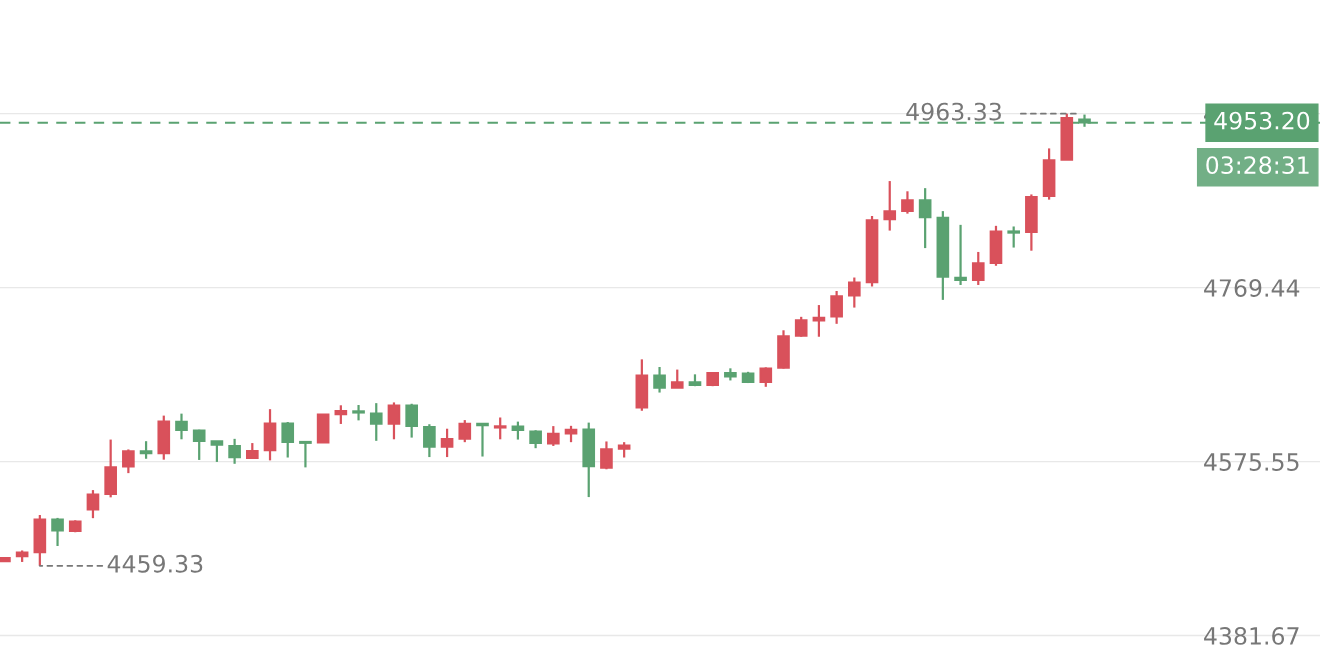 The image size is (1320, 655). I want to click on annotation: 4963.33, so click(953, 111).